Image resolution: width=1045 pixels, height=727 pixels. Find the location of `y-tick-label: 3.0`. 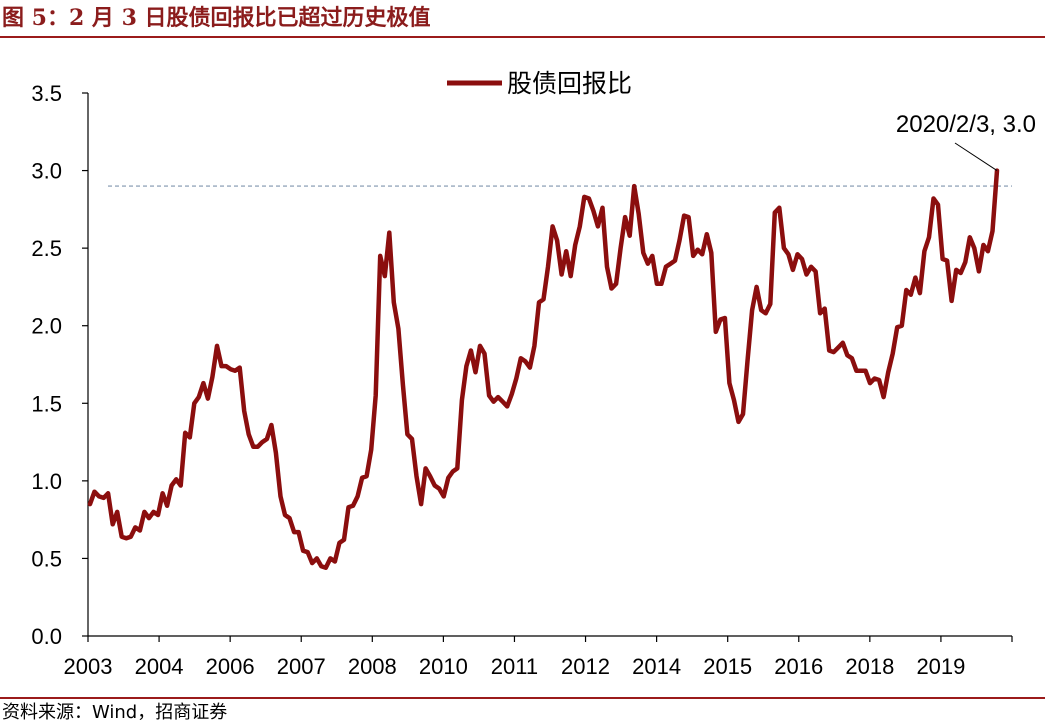

y-tick-label: 3.0 is located at coordinates (46, 171).